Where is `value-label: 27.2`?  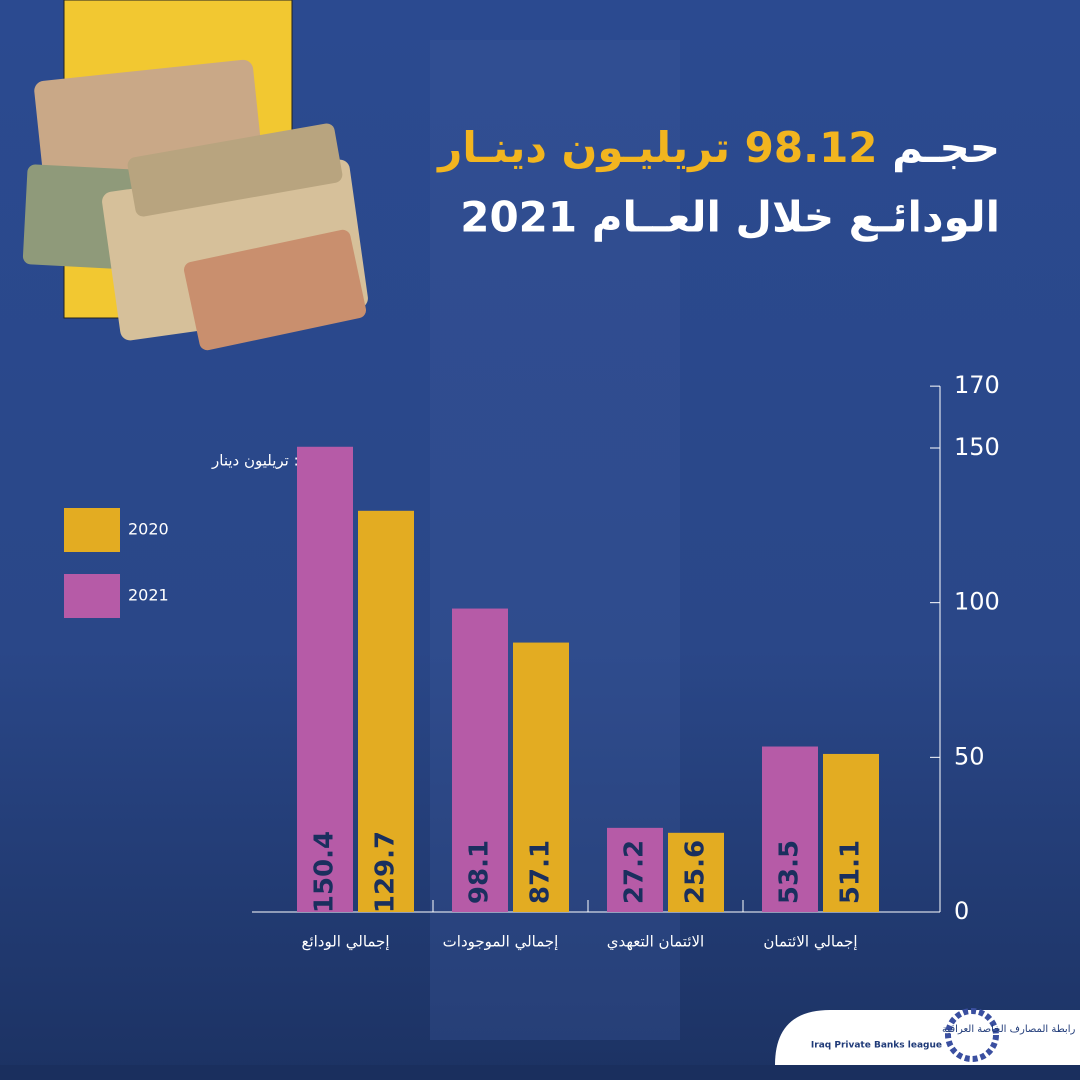
value-label: 27.2 is located at coordinates (635, 872).